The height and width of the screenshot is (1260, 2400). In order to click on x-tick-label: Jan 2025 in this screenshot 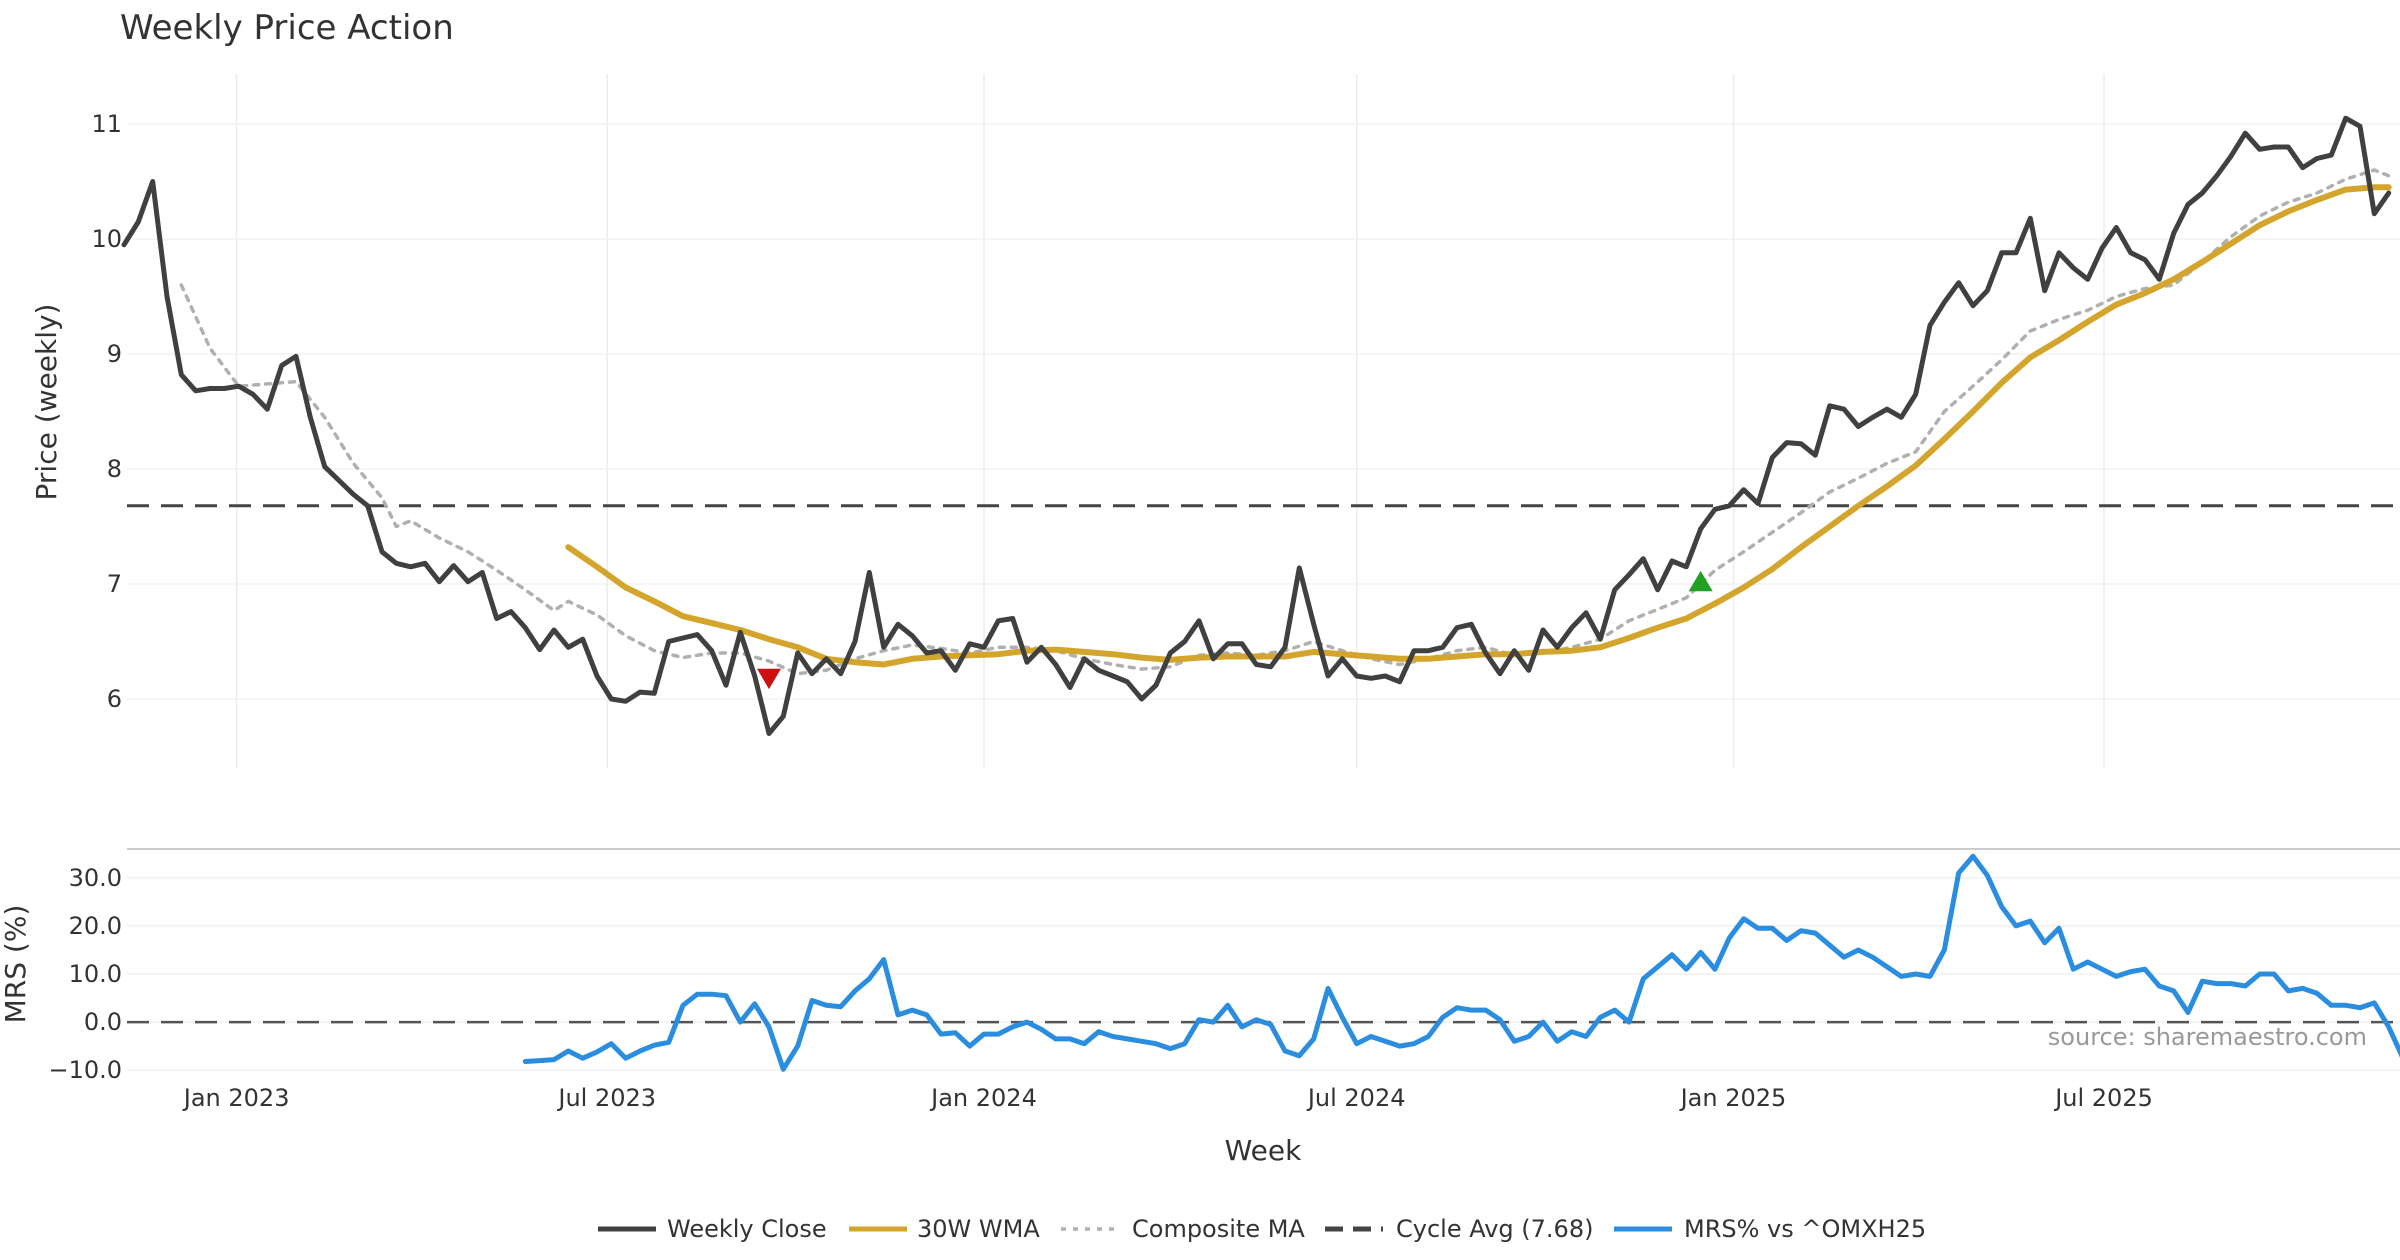, I will do `click(1733, 1098)`.